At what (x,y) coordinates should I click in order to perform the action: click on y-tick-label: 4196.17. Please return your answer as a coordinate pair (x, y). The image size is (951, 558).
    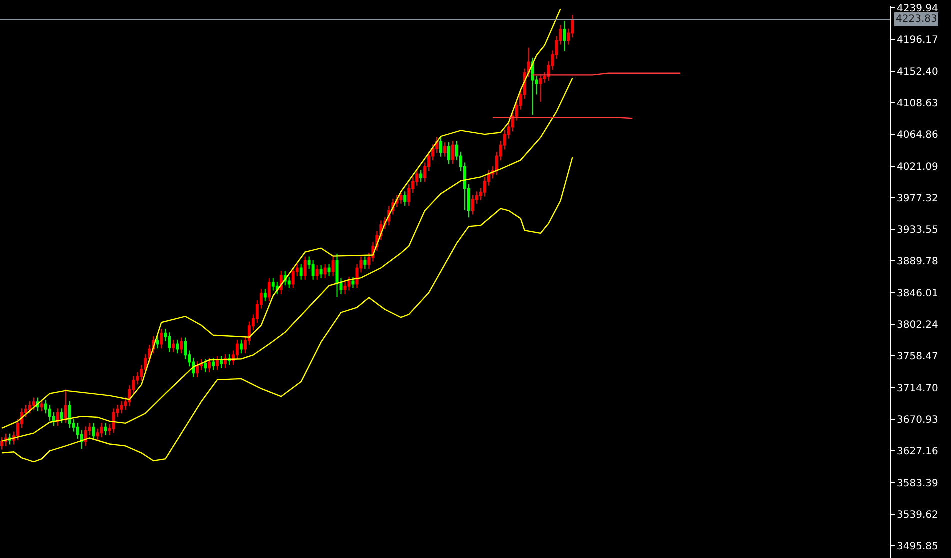
    Looking at the image, I should click on (917, 40).